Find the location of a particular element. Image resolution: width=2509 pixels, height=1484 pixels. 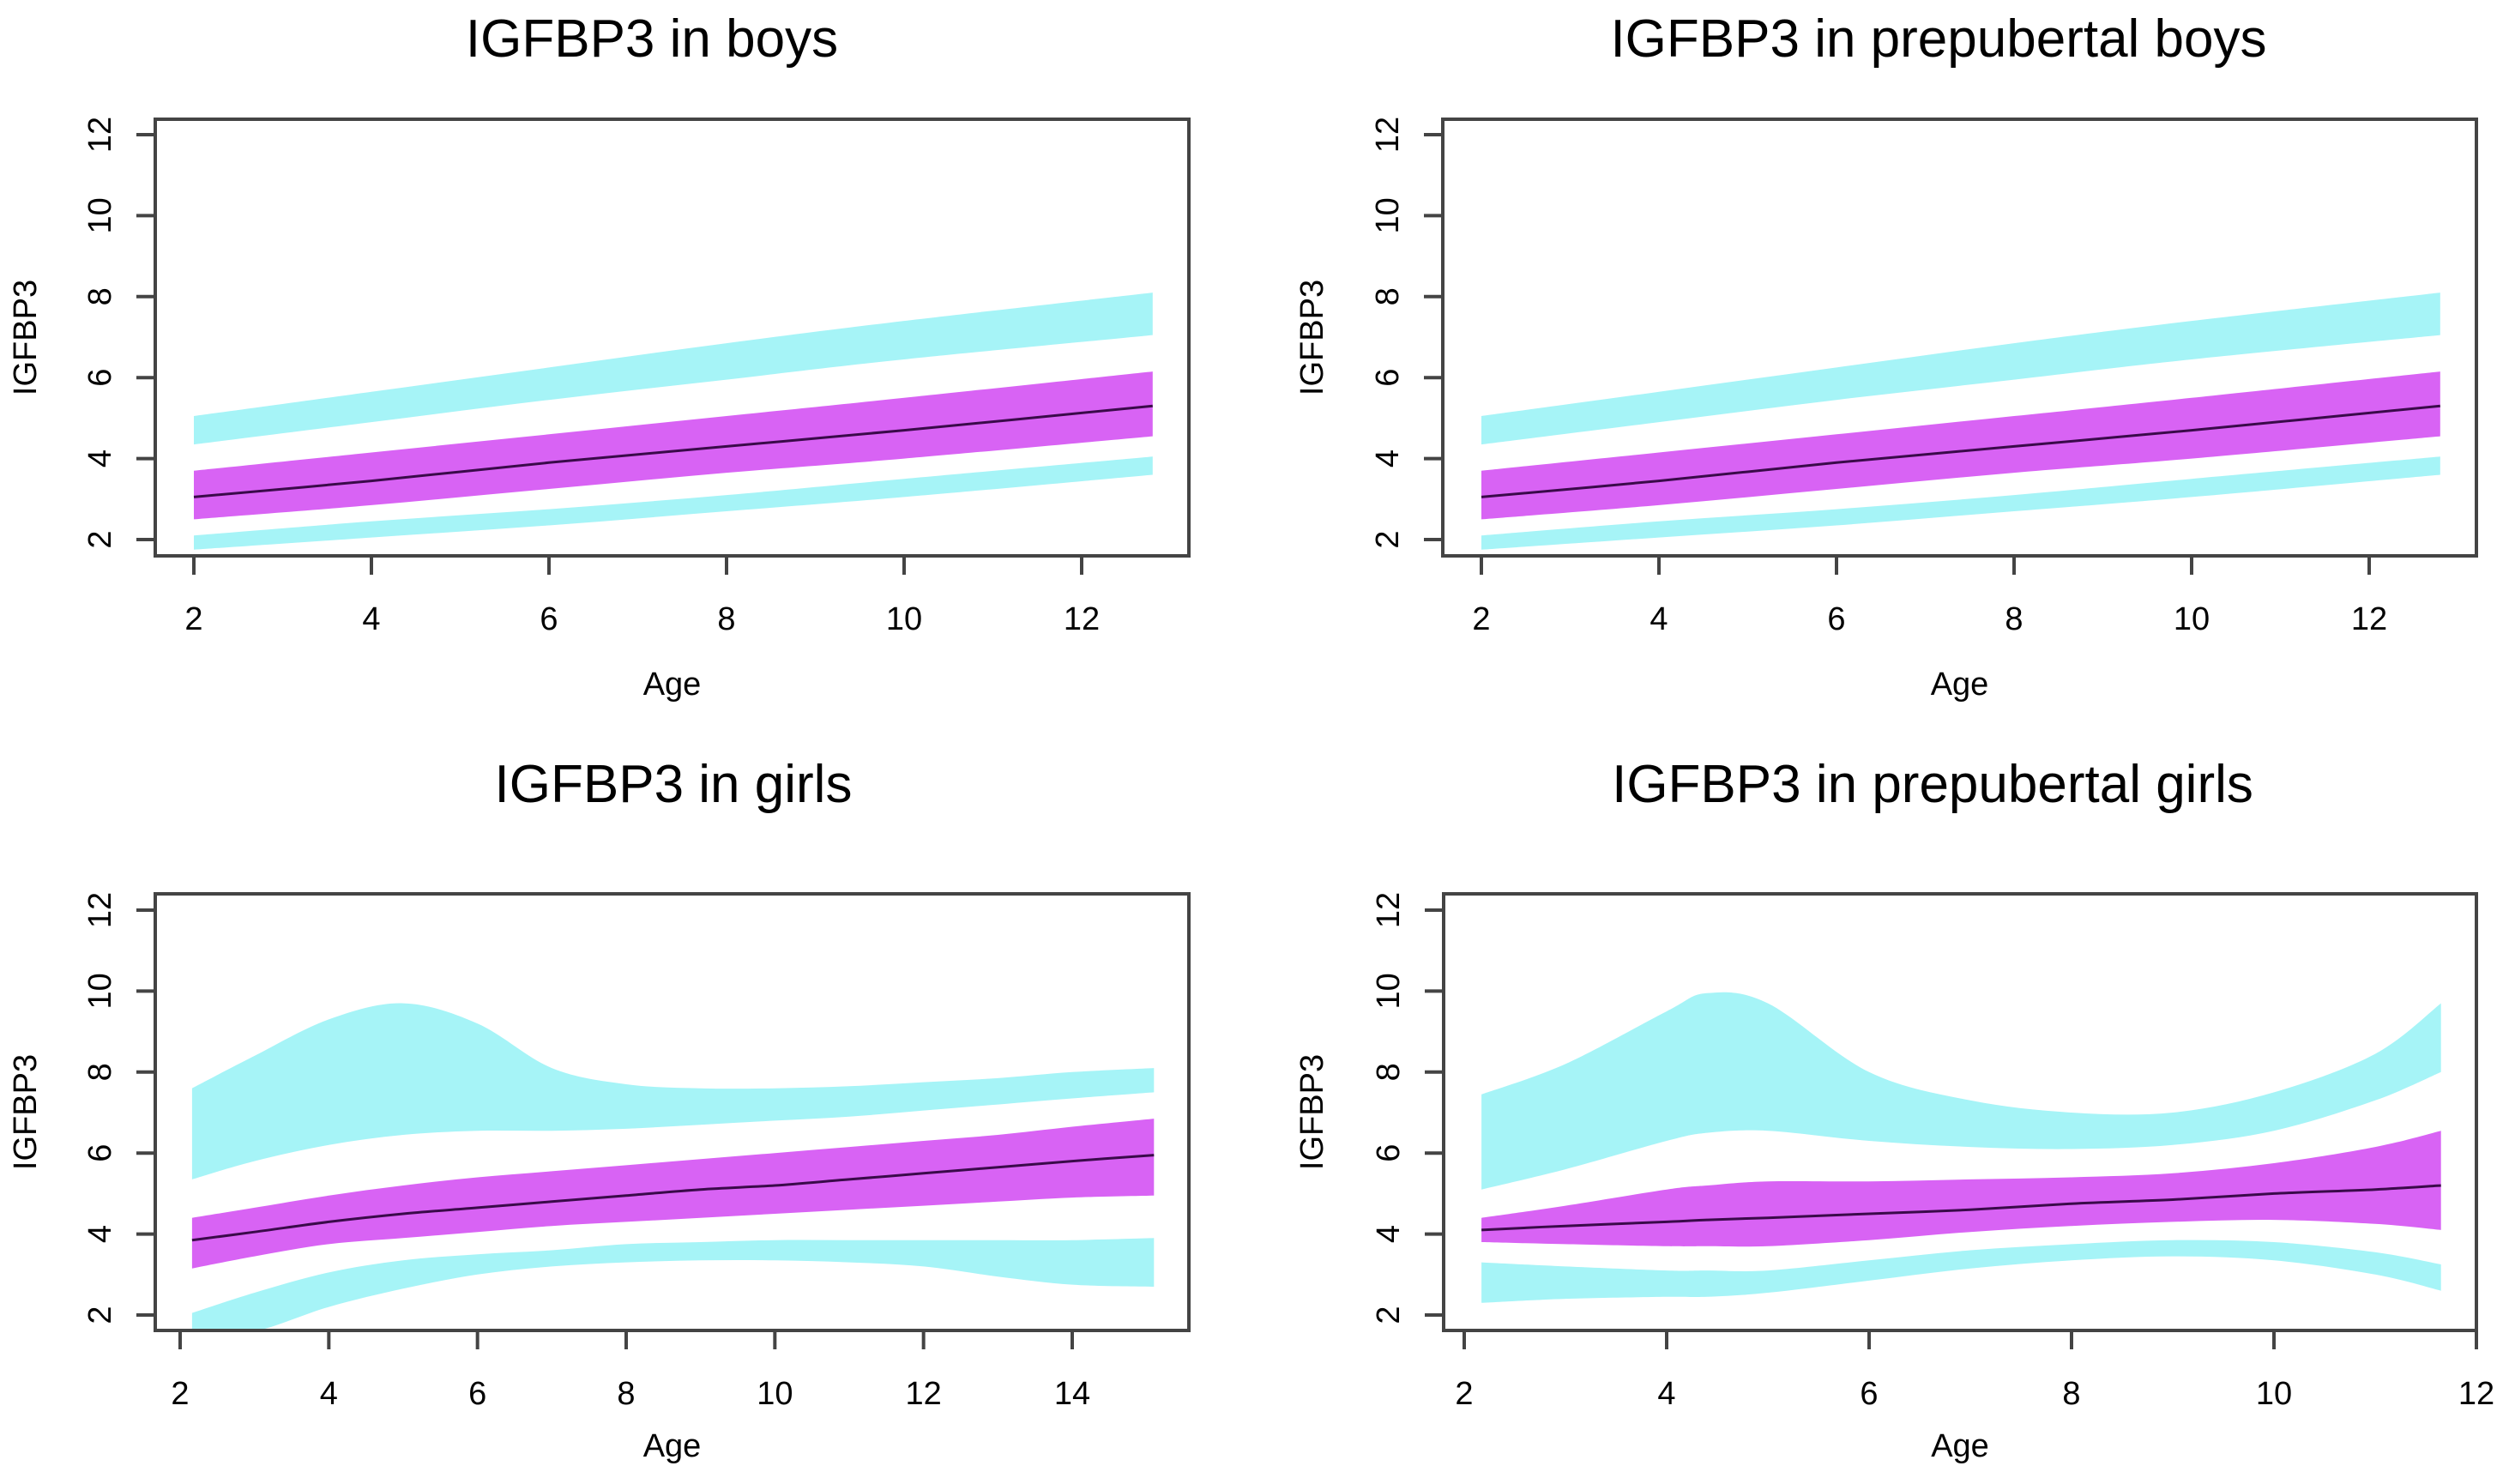

chart-title: IGFBP3 in girls is located at coordinates (674, 784).